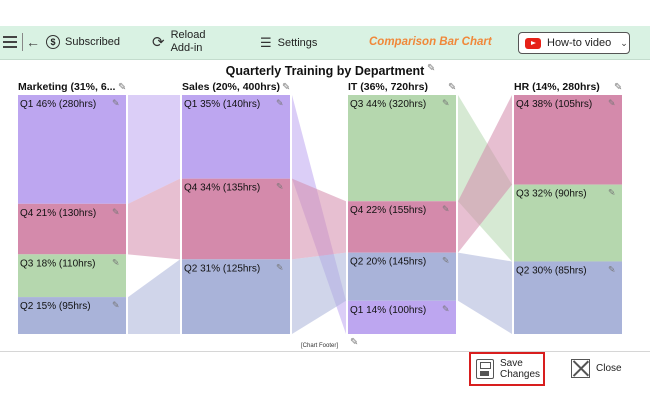 Image resolution: width=650 pixels, height=415 pixels. What do you see at coordinates (320, 346) in the screenshot?
I see `chart-footer: [Chart Footer]` at bounding box center [320, 346].